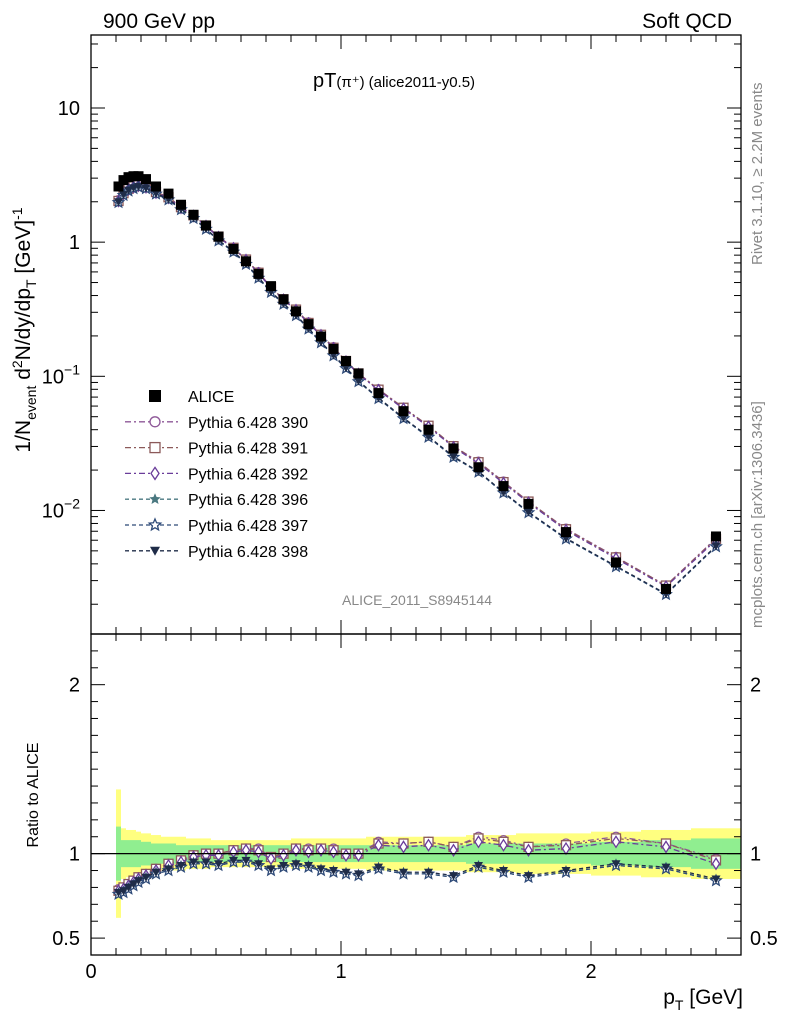  What do you see at coordinates (23, 250) in the screenshot?
I see `ylabel-d: [GeV]` at bounding box center [23, 250].